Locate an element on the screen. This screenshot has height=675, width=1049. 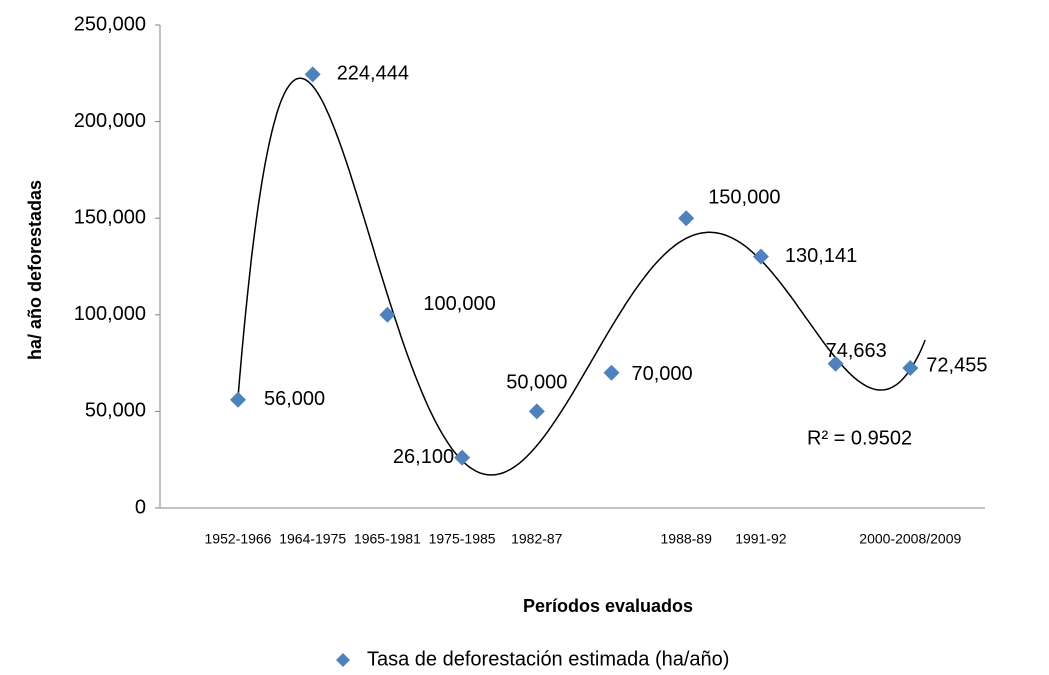
legend-marker is located at coordinates (343, 660).